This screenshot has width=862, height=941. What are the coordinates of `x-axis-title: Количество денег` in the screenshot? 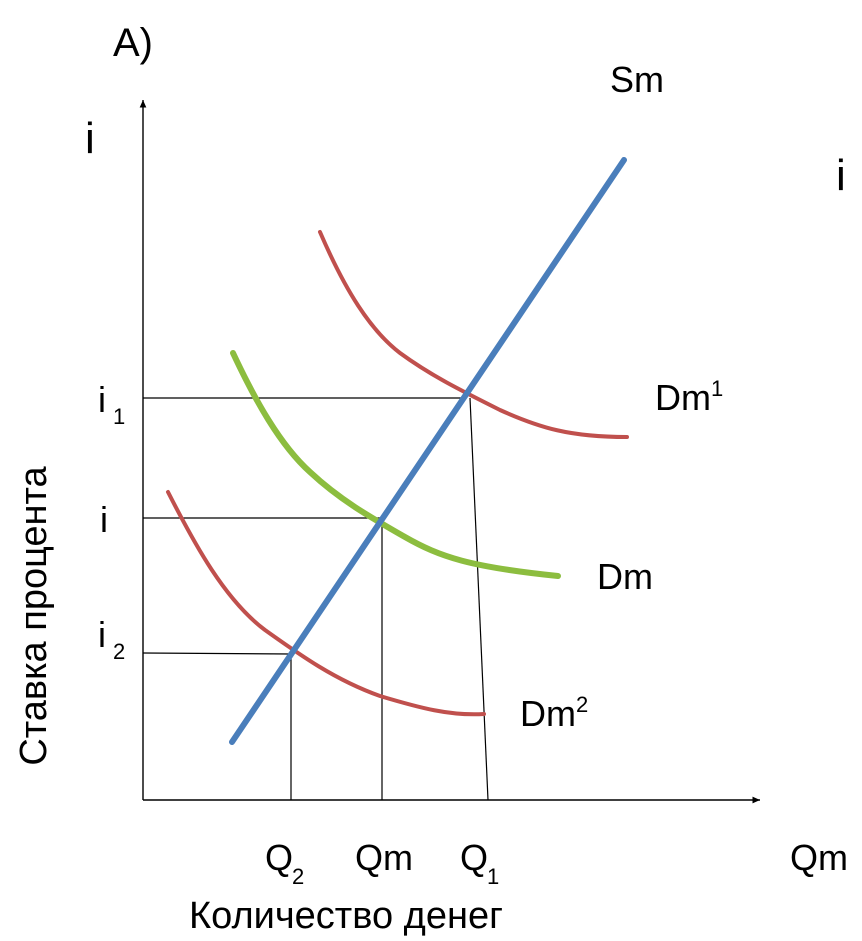 It's located at (346, 916).